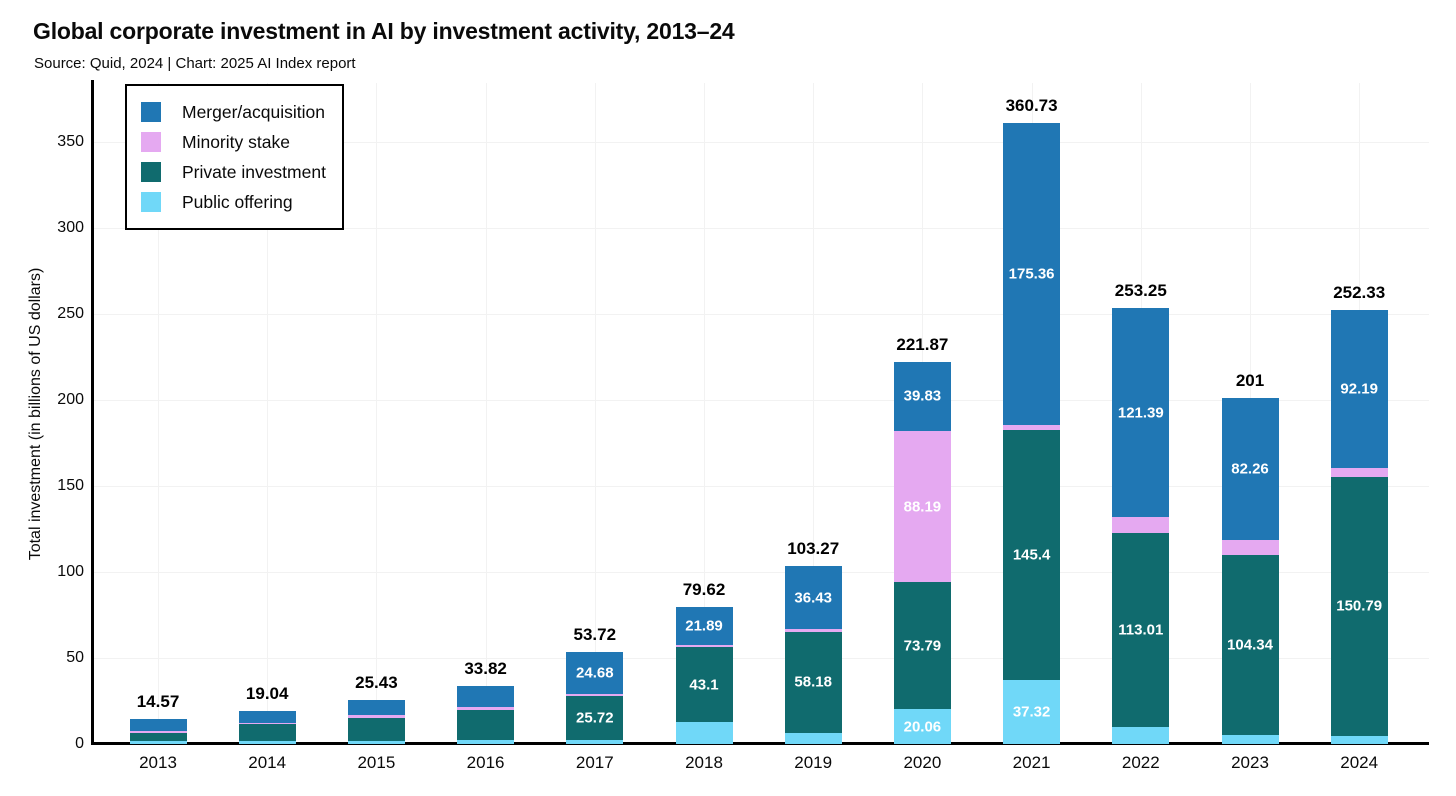  Describe the element at coordinates (485, 668) in the screenshot. I see `bar-total-label: 33.82` at that location.